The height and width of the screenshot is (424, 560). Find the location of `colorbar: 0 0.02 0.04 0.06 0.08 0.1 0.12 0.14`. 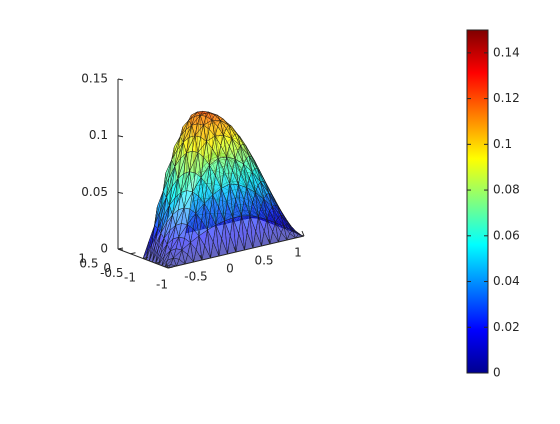

colorbar: 0 0.02 0.04 0.06 0.08 0.1 0.12 0.14 is located at coordinates (493, 204).